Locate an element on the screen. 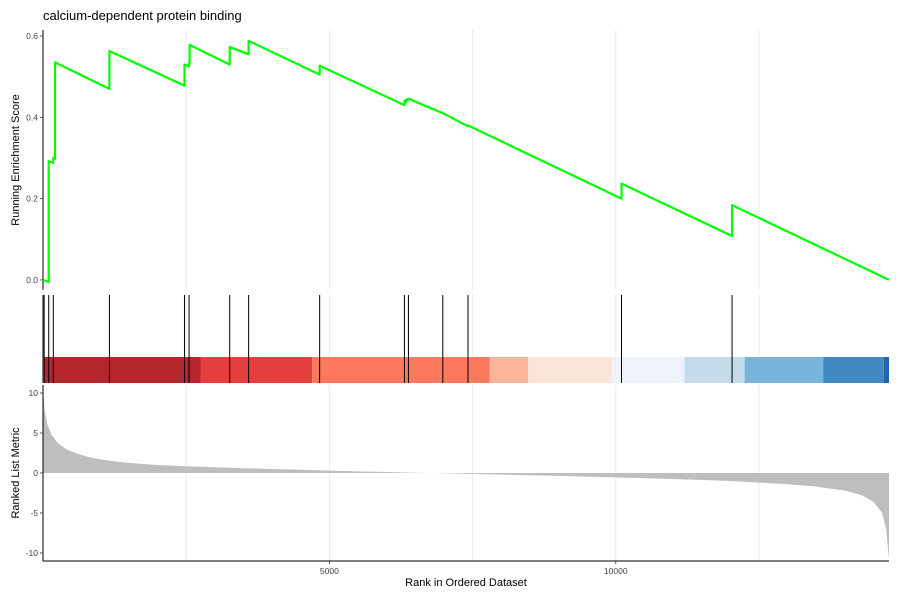 This screenshot has width=900, height=600. metric-x-ticks: 5000 10000 is located at coordinates (474, 568).